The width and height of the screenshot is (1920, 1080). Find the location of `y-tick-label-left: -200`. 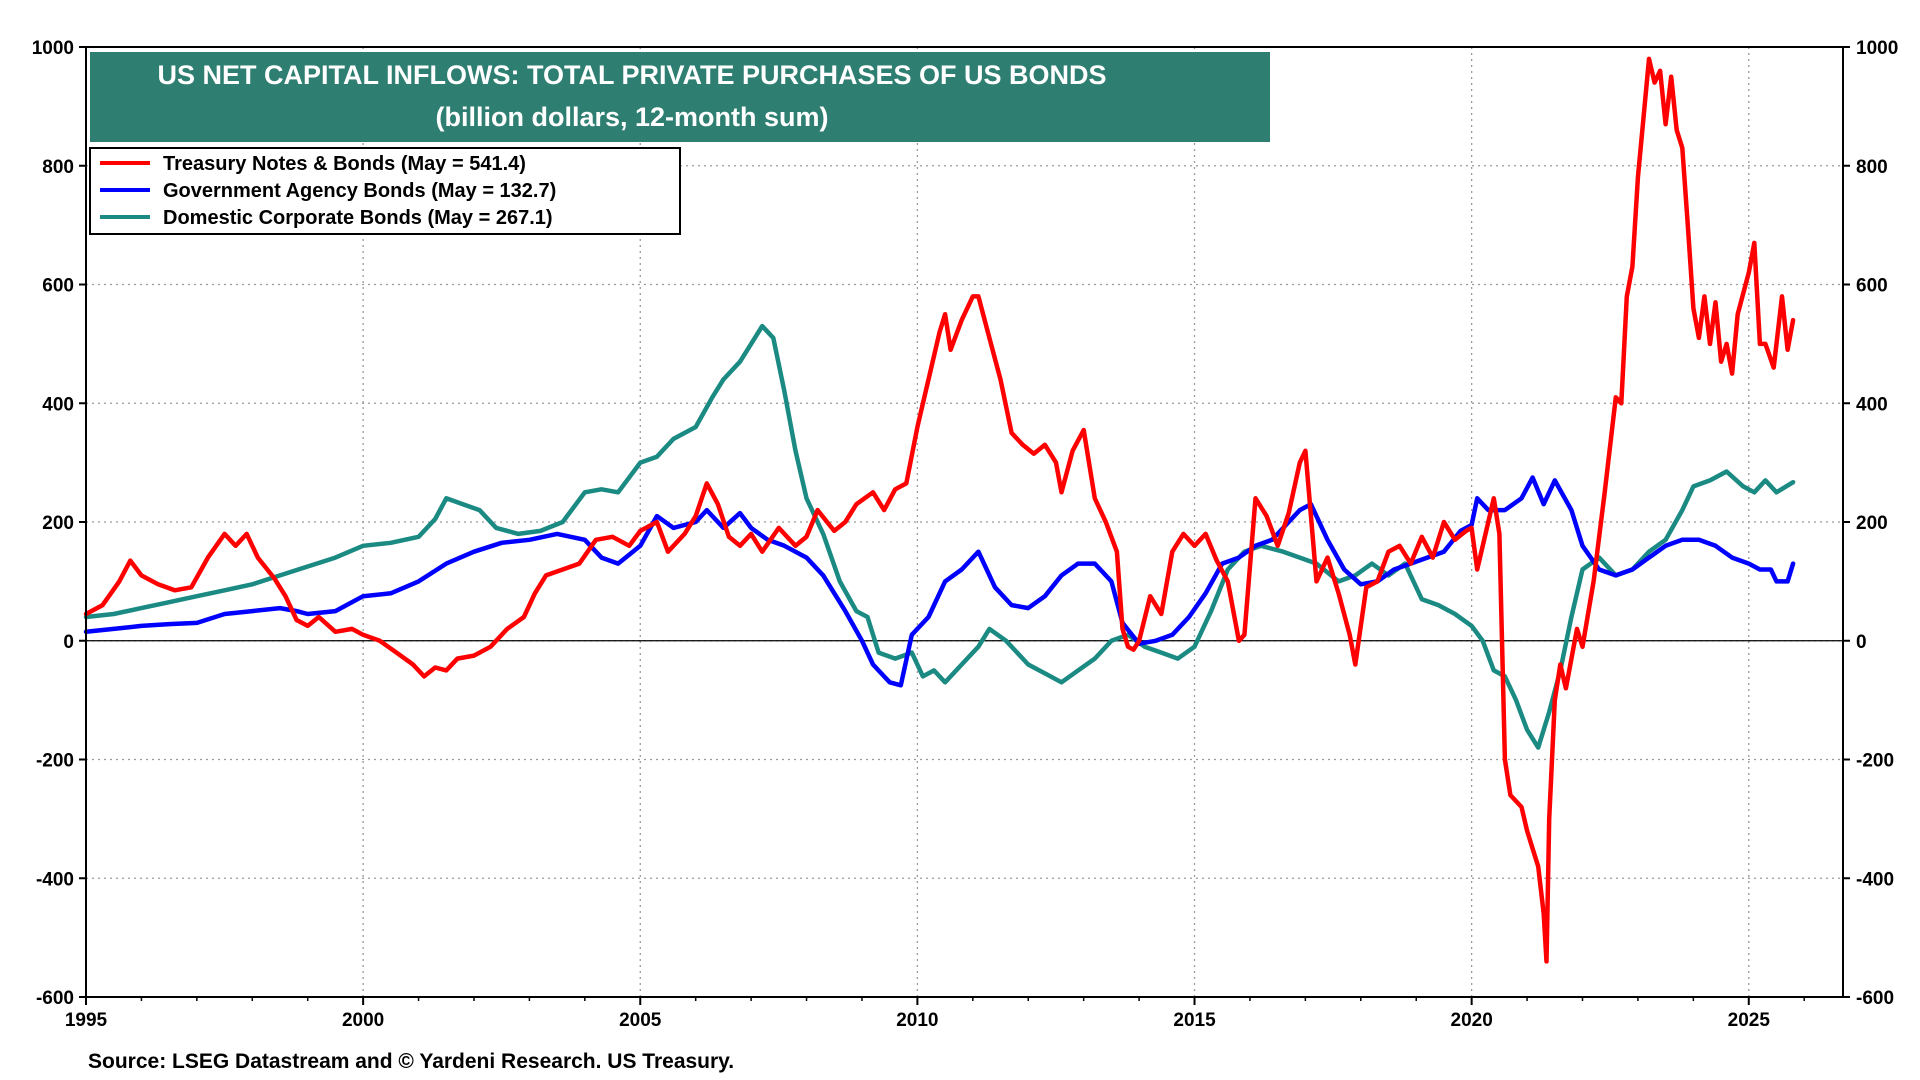

y-tick-label-left: -200 is located at coordinates (55, 761).